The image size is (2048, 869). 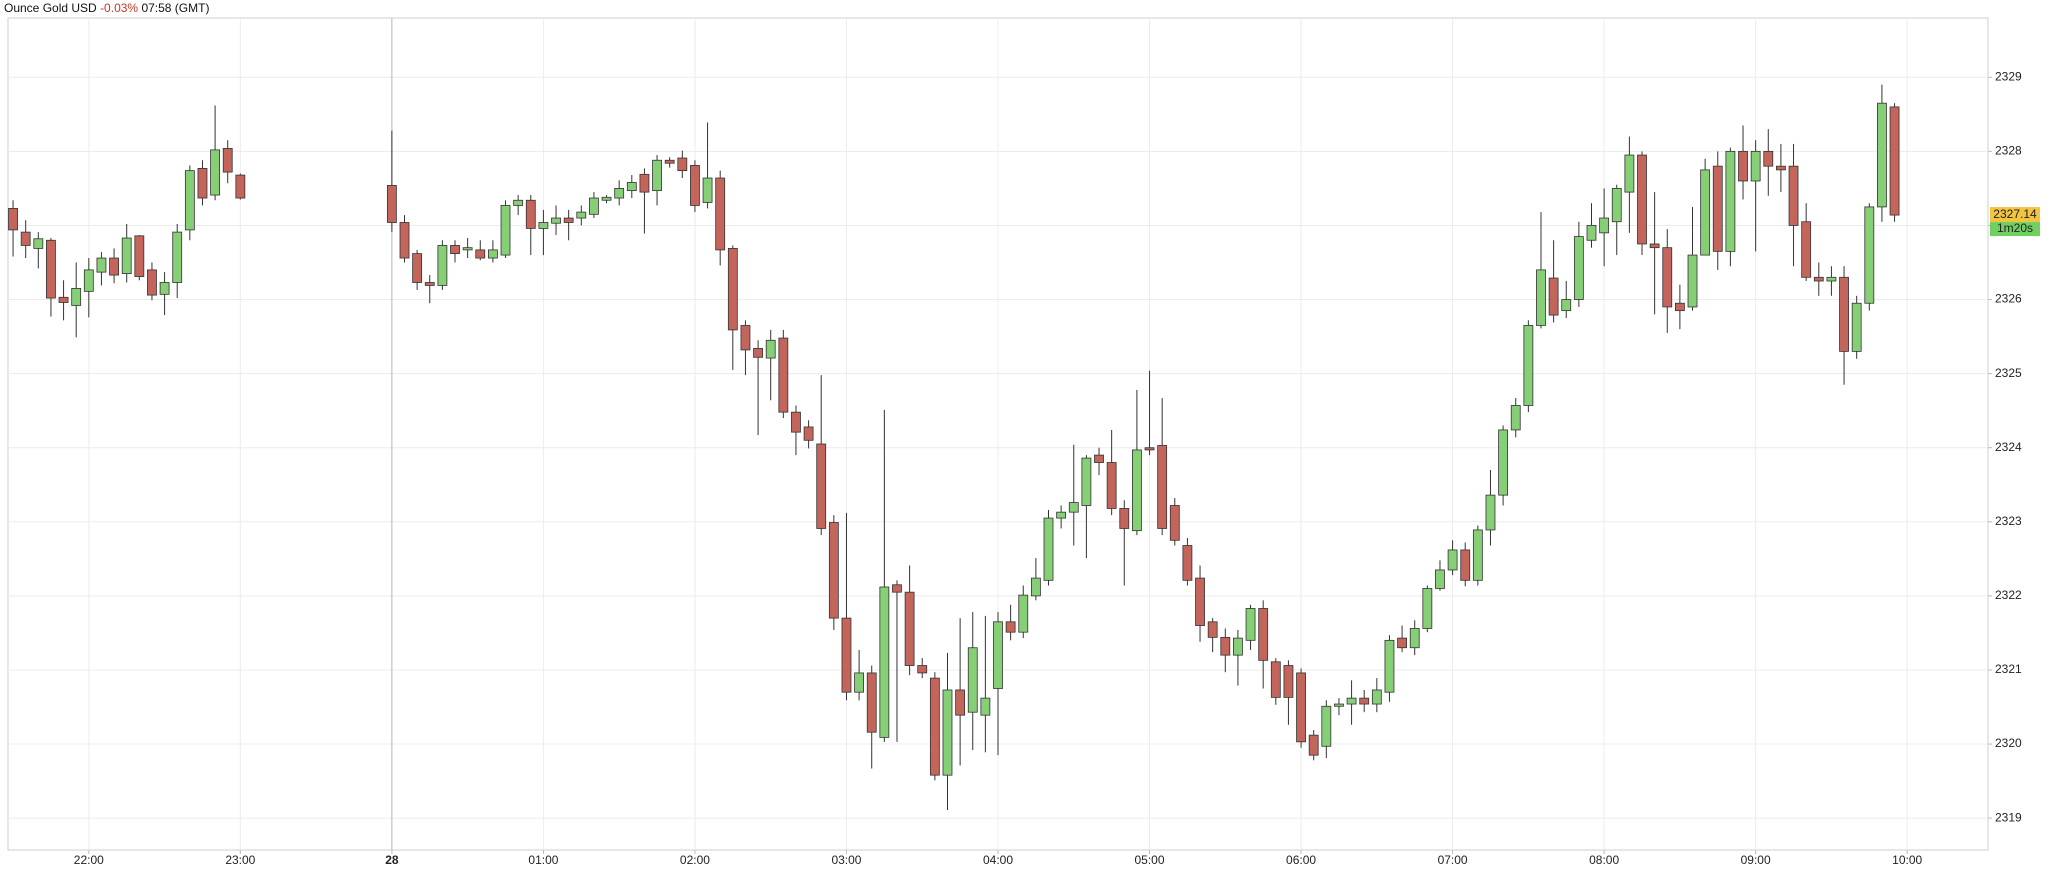 I want to click on y-tick-label: 2325, so click(x=2008, y=373).